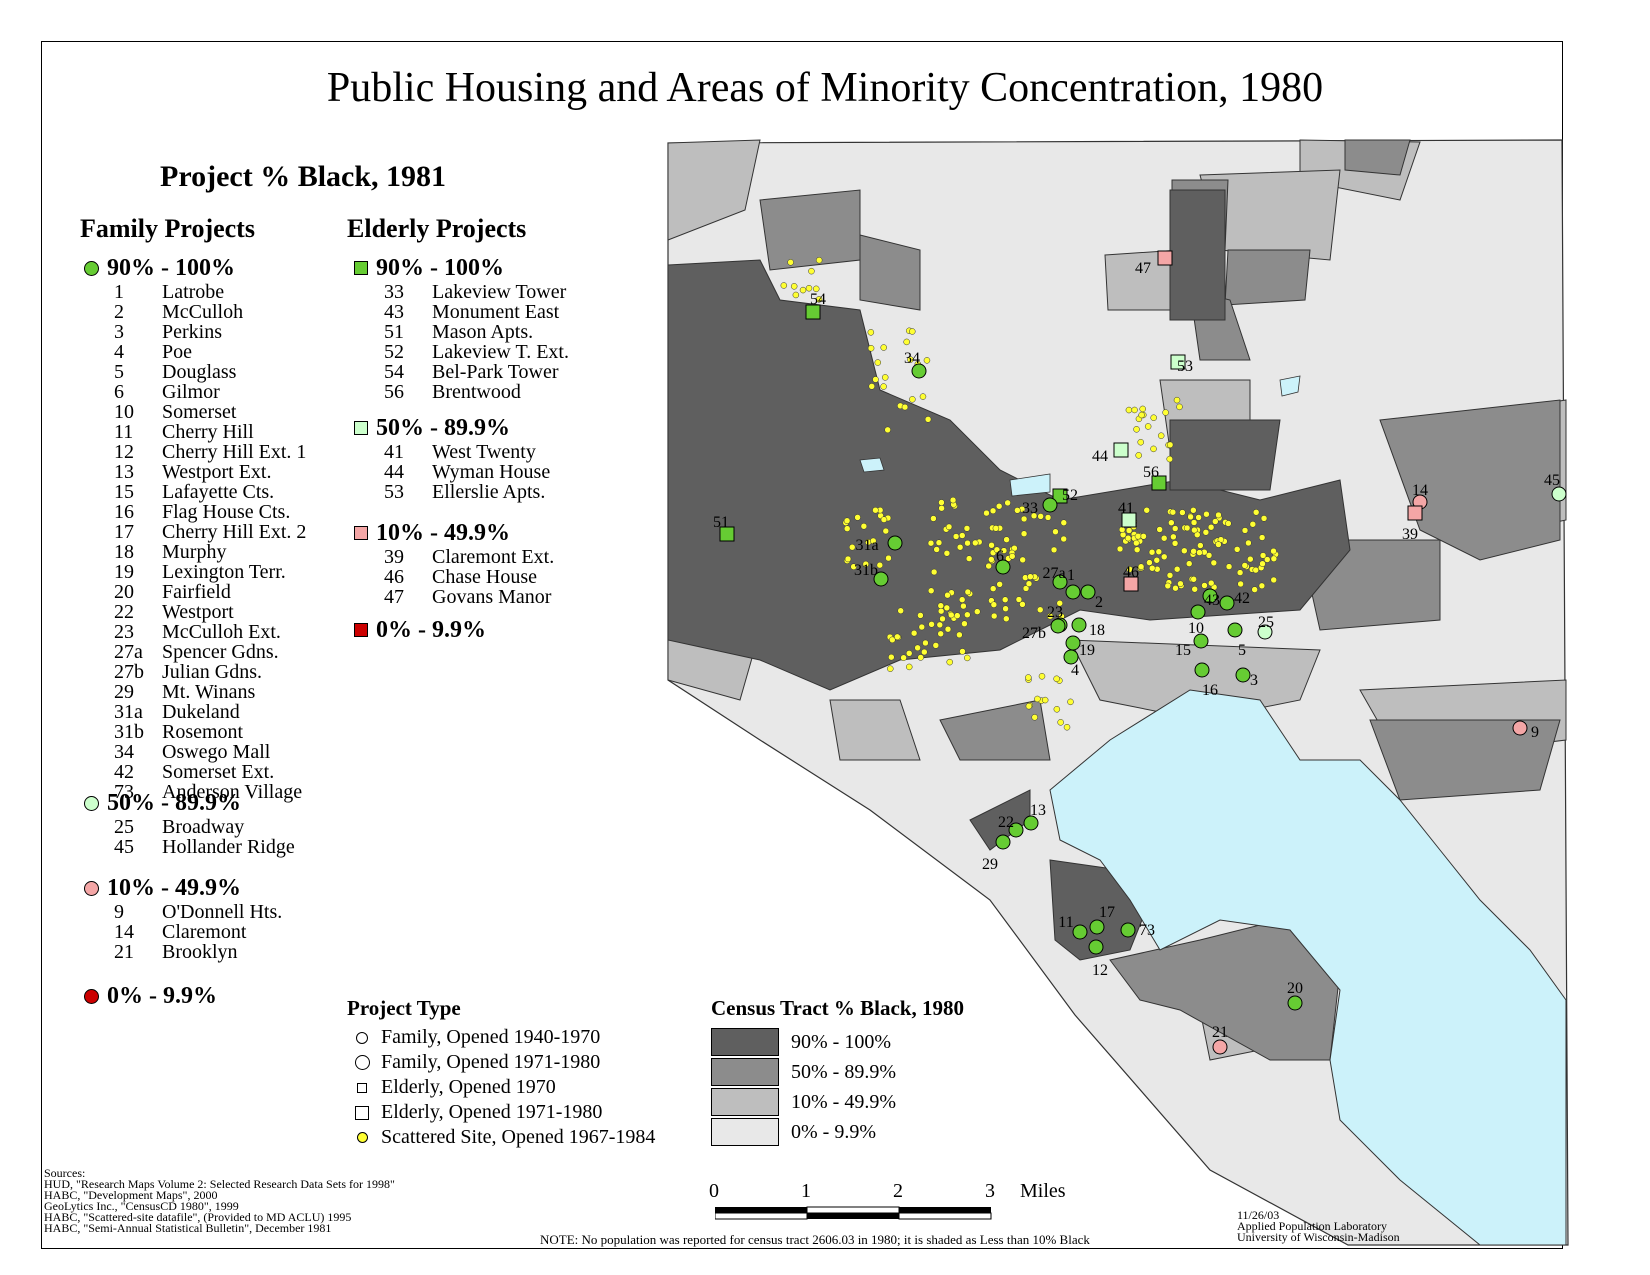 The width and height of the screenshot is (1650, 1275). Describe the element at coordinates (837, 1008) in the screenshot. I see `tract-legend-heading: Census Tract % Black, 1980` at that location.